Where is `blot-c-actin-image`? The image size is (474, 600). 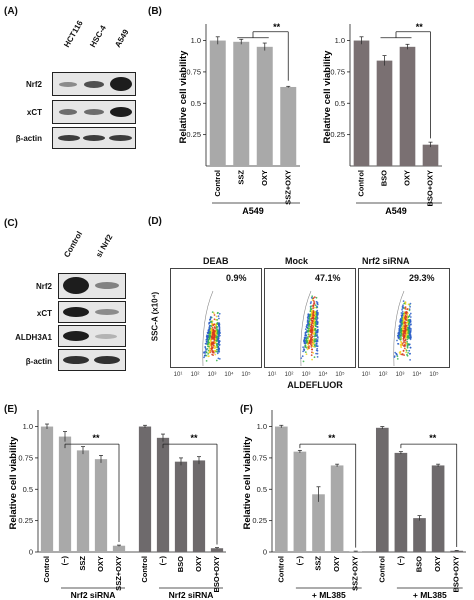 blot-c-actin-image is located at coordinates (92, 360).